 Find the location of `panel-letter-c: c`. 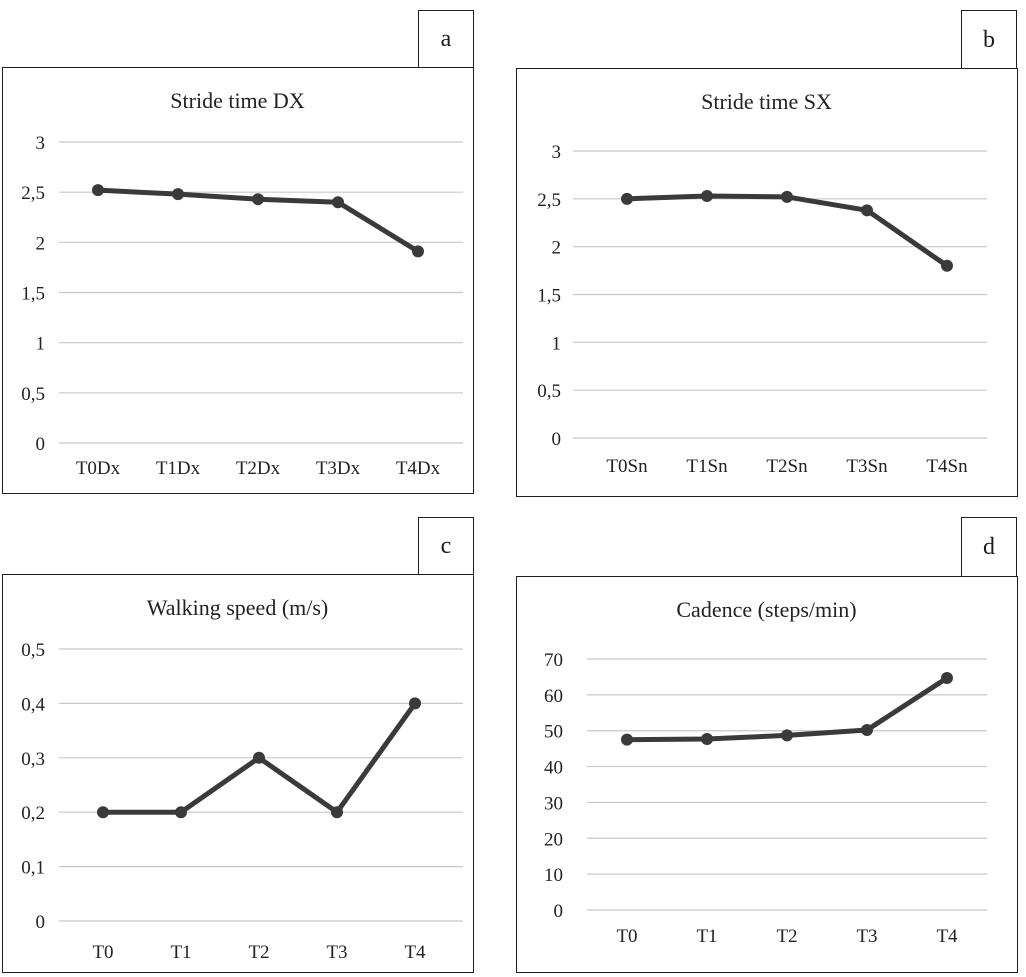

panel-letter-c: c is located at coordinates (446, 546).